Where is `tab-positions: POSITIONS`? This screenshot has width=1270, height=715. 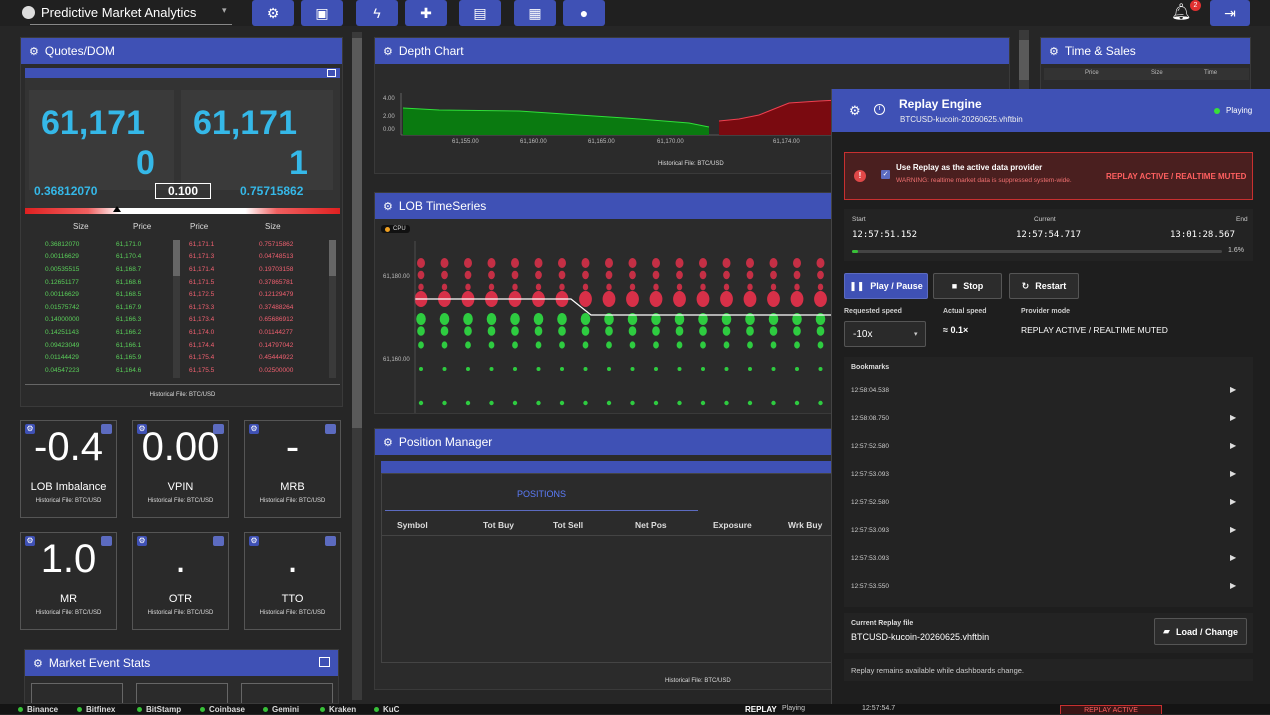 tab-positions: POSITIONS is located at coordinates (542, 494).